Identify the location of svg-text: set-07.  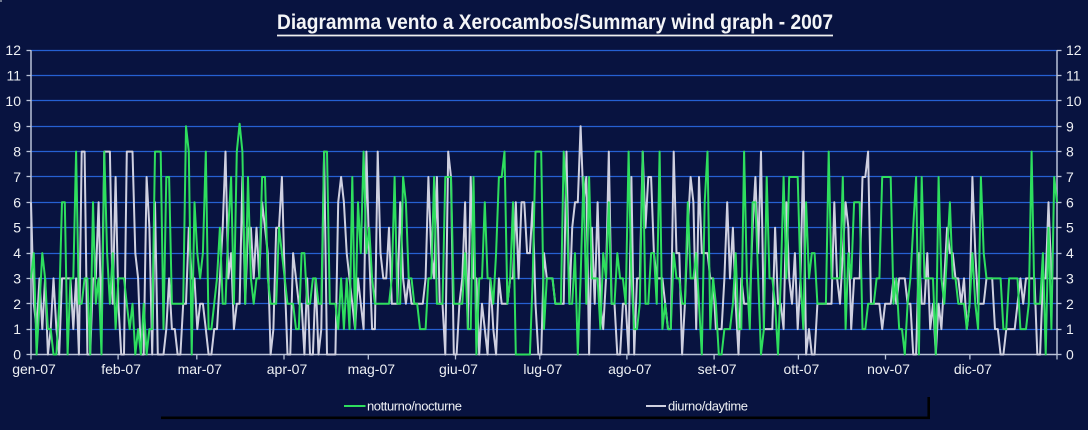
(717, 369).